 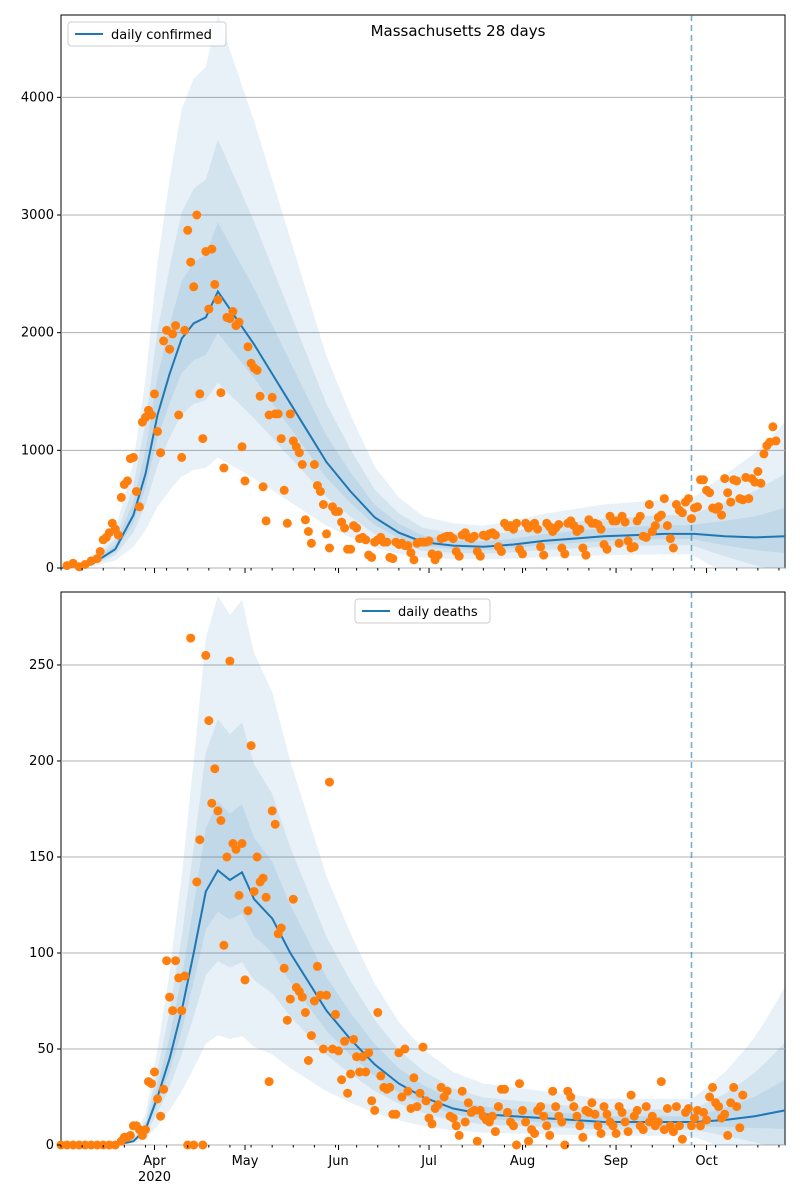 What do you see at coordinates (37, 97) in the screenshot?
I see `y-tick-label: 4000` at bounding box center [37, 97].